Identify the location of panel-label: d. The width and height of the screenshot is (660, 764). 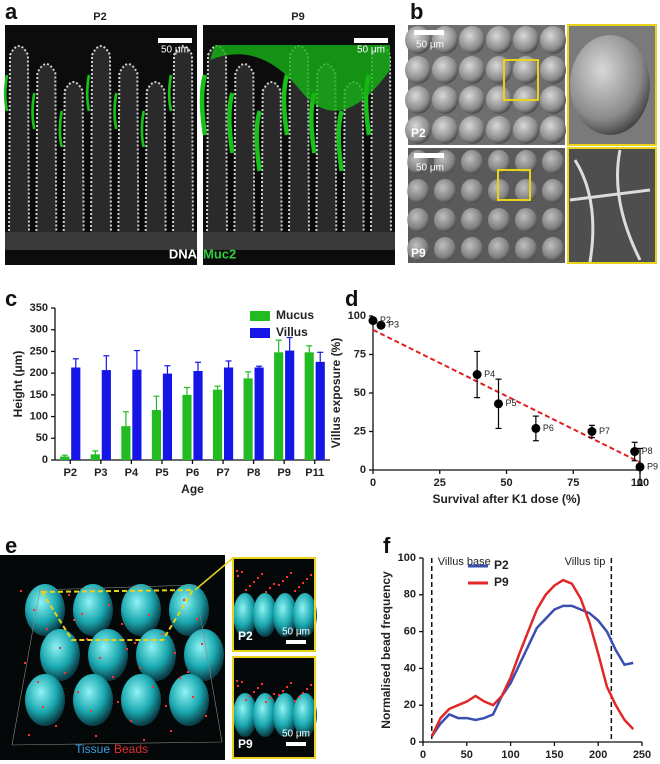
(351, 298).